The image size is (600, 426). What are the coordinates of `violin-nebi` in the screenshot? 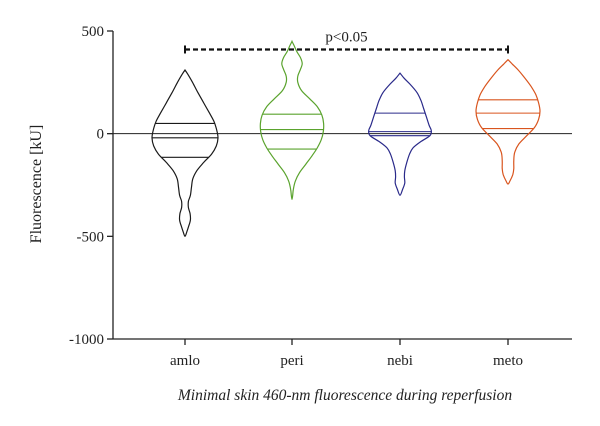 It's located at (400, 134).